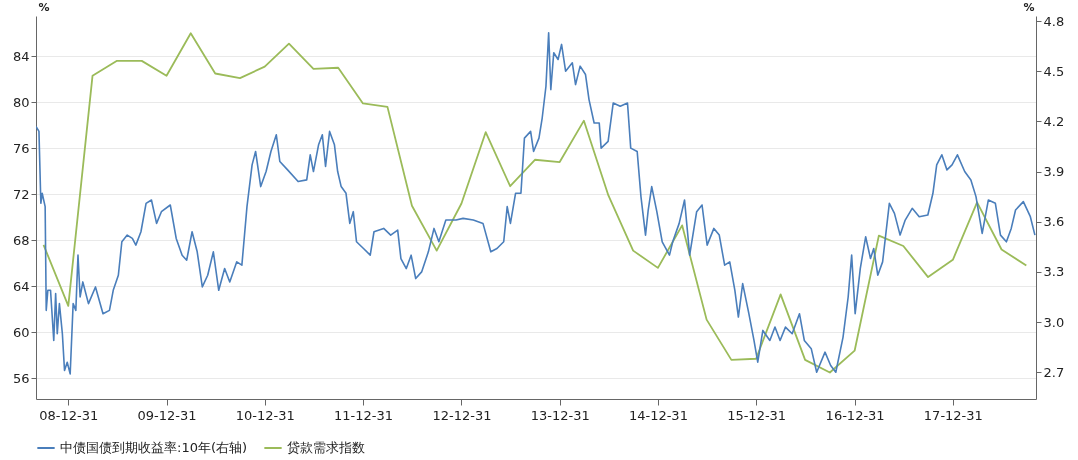  What do you see at coordinates (1029, 7) in the screenshot?
I see `y2-axis-title: %` at bounding box center [1029, 7].